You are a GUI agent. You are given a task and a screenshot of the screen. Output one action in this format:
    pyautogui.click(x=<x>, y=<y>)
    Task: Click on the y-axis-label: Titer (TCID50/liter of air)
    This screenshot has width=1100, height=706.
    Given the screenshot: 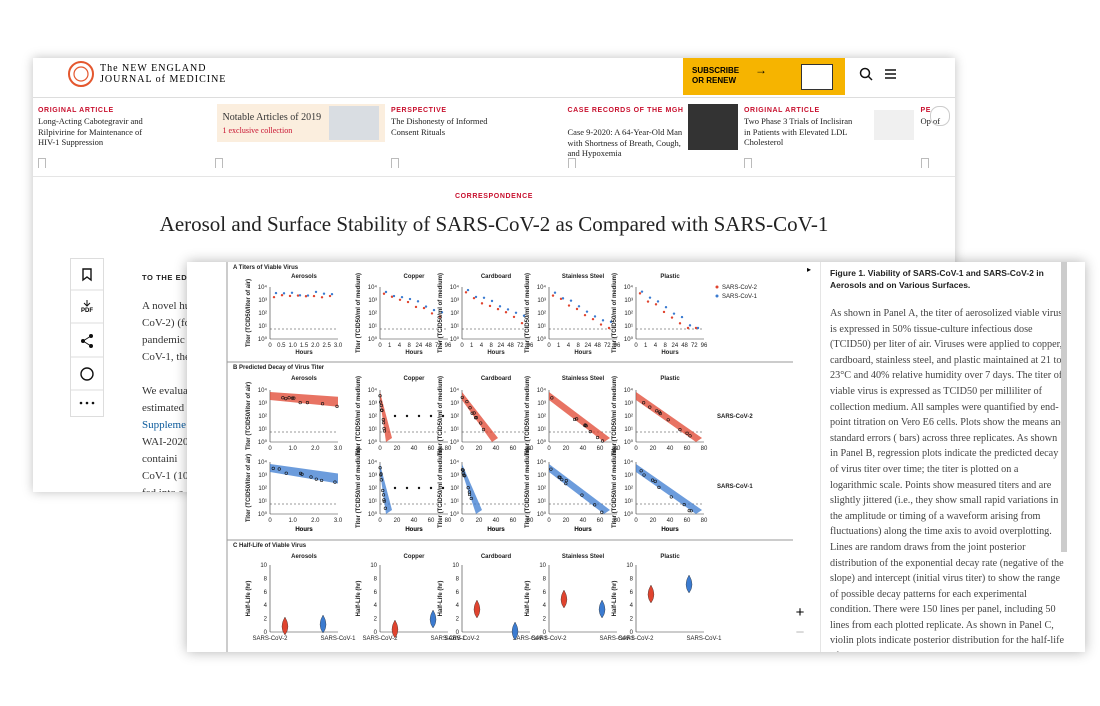 What is the action you would take?
    pyautogui.click(x=249, y=416)
    